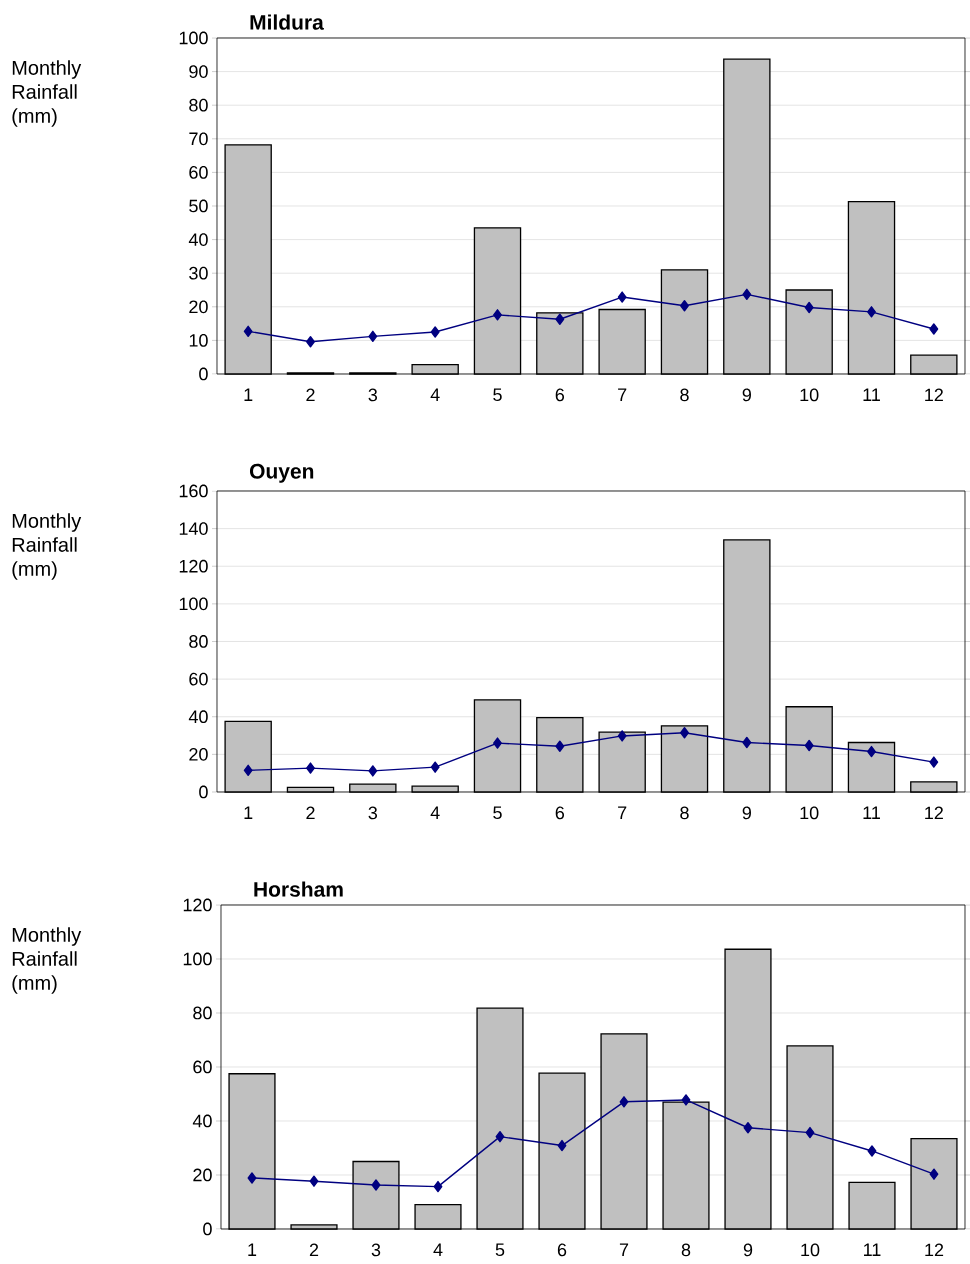  I want to click on y-tick-label: 90, so click(198, 71).